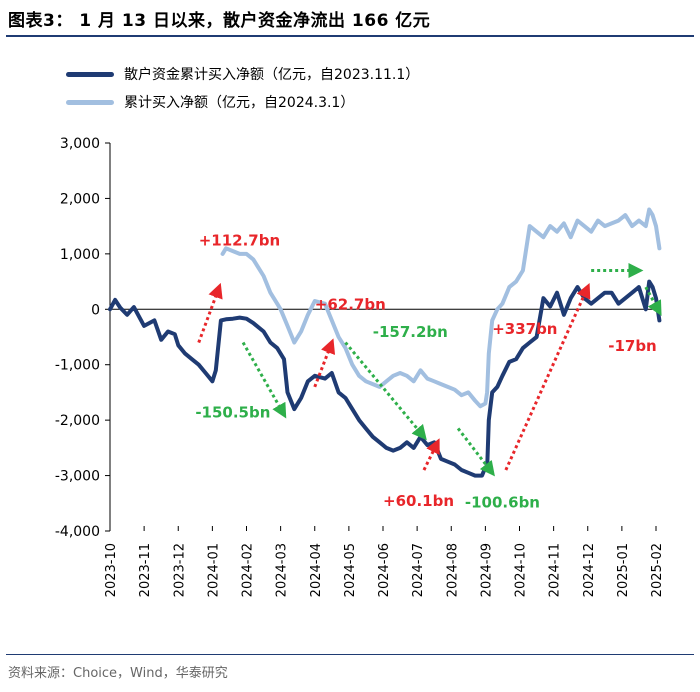 The height and width of the screenshot is (692, 700). I want to click on legend-entry-retail: 散户资金累计买入净额（亿元，自2023.11.1）, so click(242, 74).